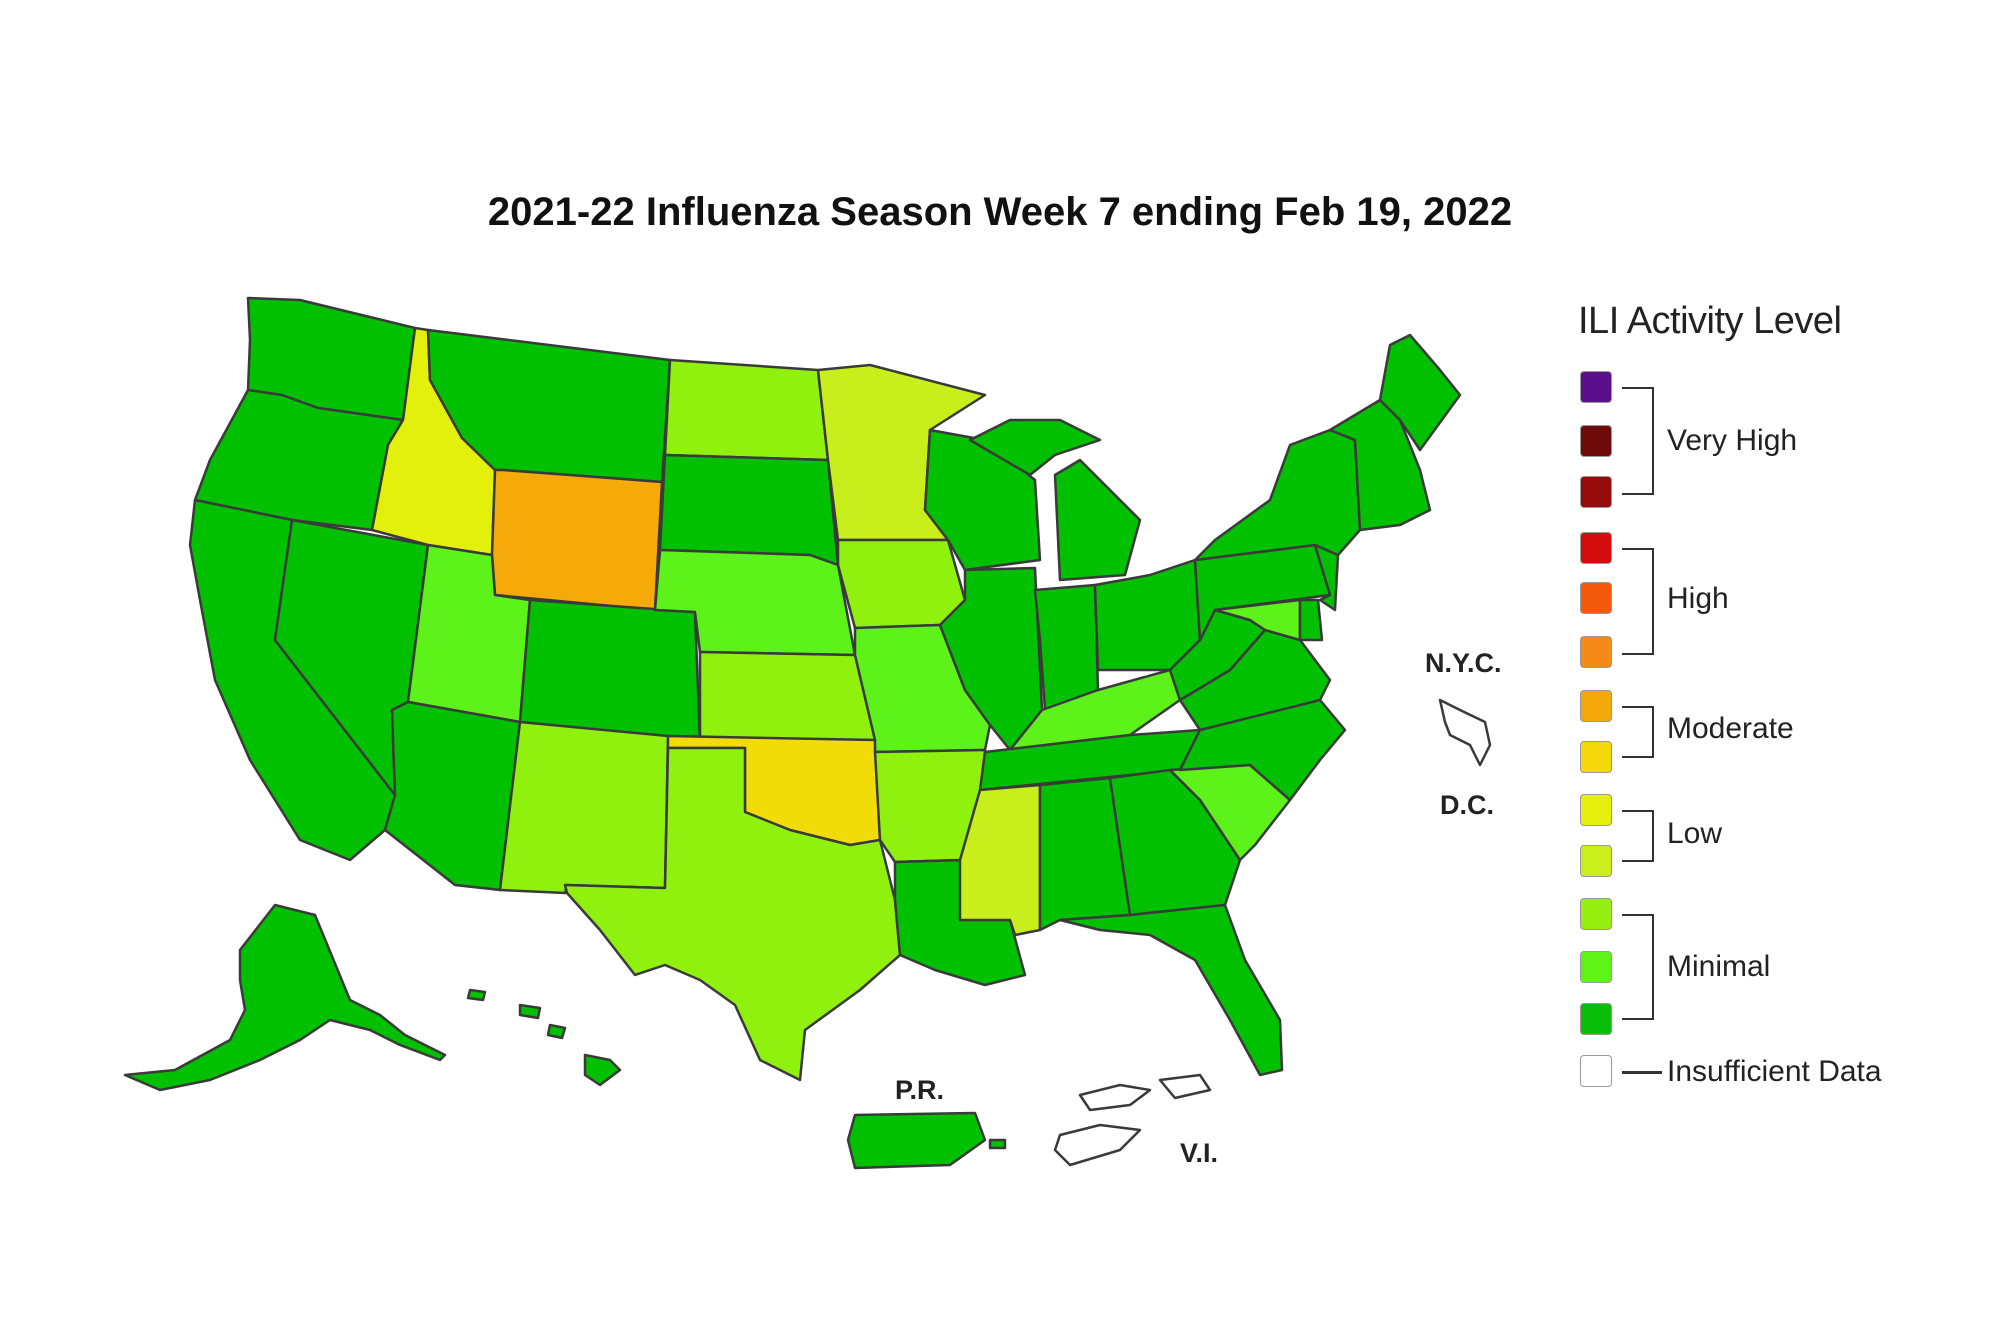 This screenshot has width=2000, height=1333. I want to click on state-delaware, so click(1311, 620).